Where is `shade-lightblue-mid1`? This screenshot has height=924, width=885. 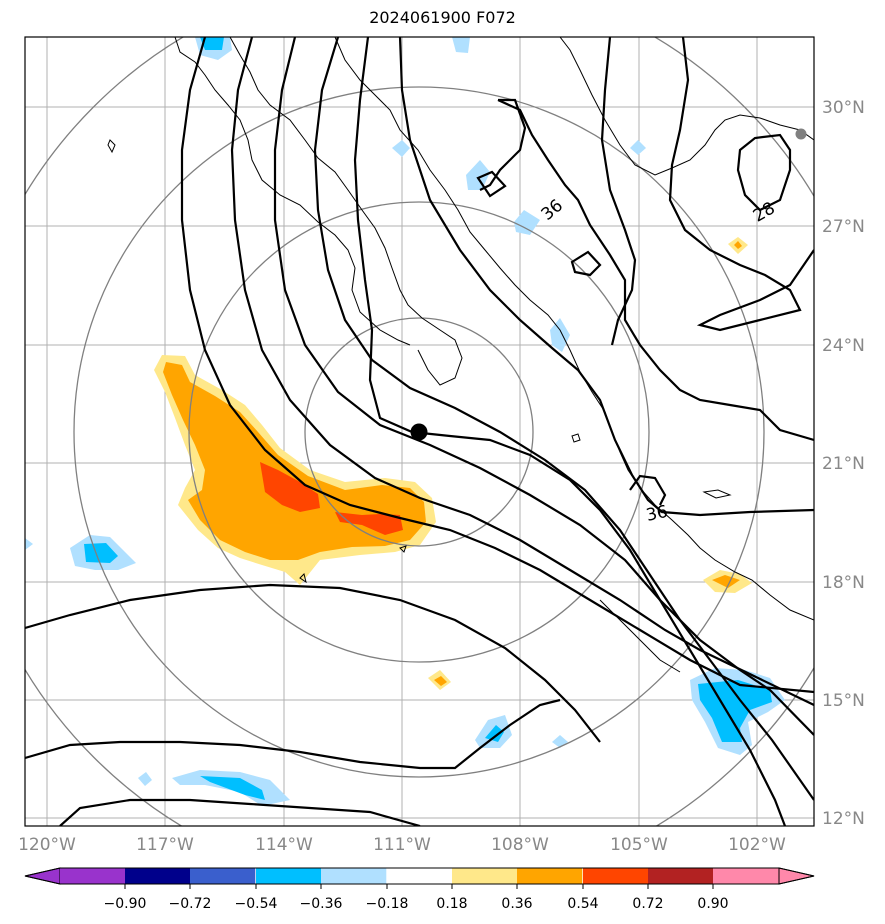
shade-lightblue-mid1 is located at coordinates (478, 175).